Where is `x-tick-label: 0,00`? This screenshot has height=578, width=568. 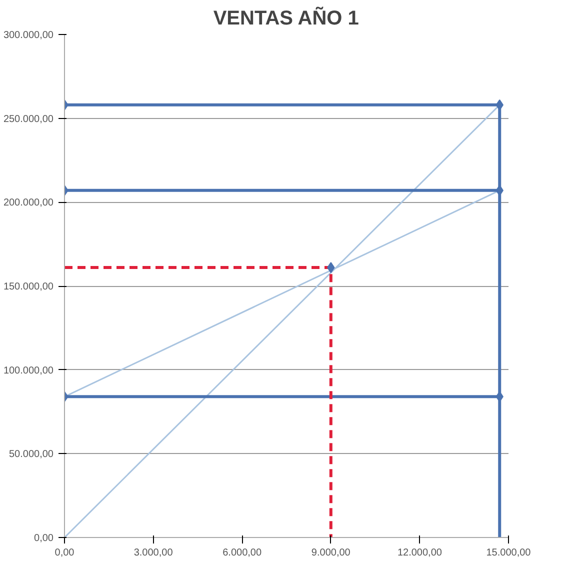 x-tick-label: 0,00 is located at coordinates (64, 553).